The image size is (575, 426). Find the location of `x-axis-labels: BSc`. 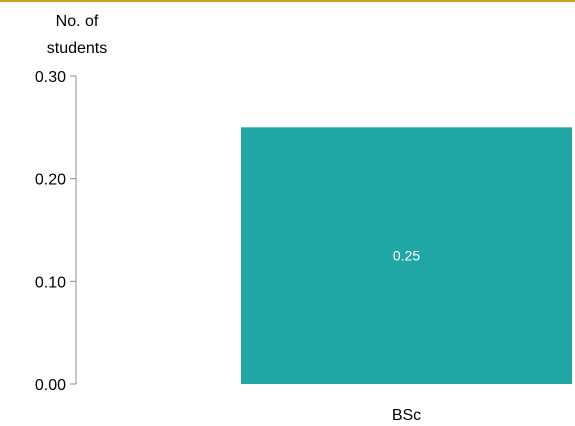

x-axis-labels: BSc is located at coordinates (406, 415).